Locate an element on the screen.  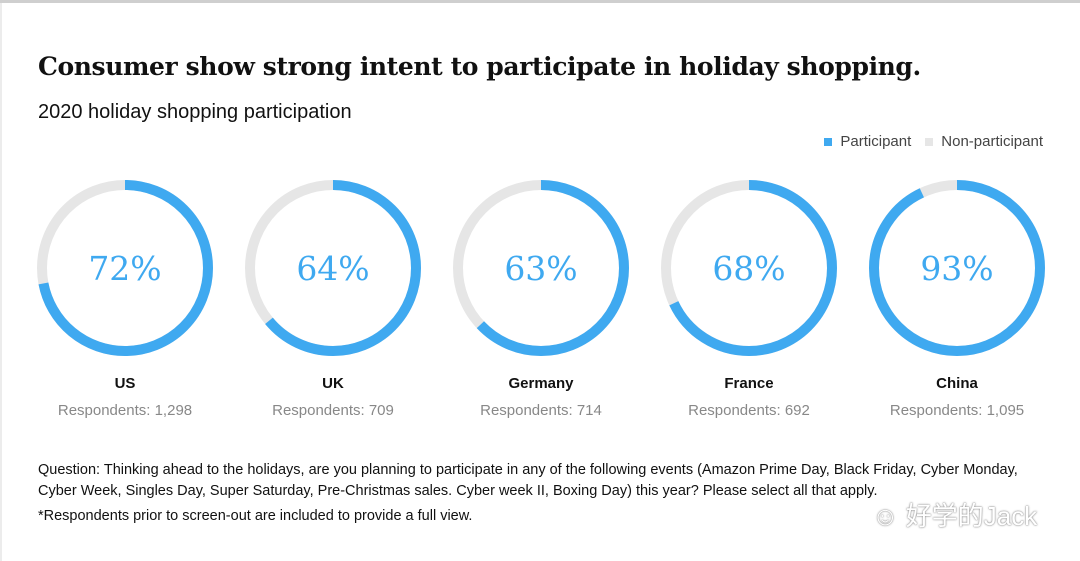
legend-label: Participant is located at coordinates (876, 141).